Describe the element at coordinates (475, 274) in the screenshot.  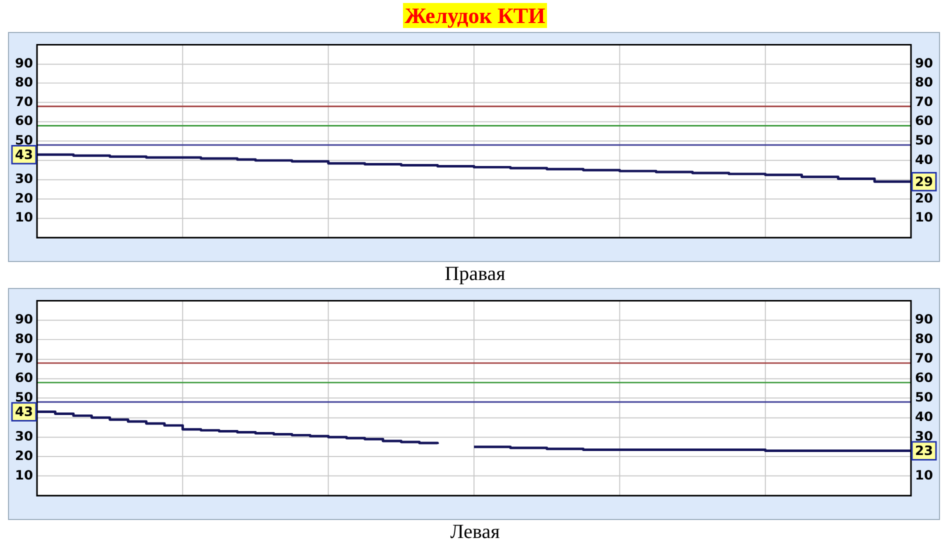
I see `x-axis-title: Правая` at that location.